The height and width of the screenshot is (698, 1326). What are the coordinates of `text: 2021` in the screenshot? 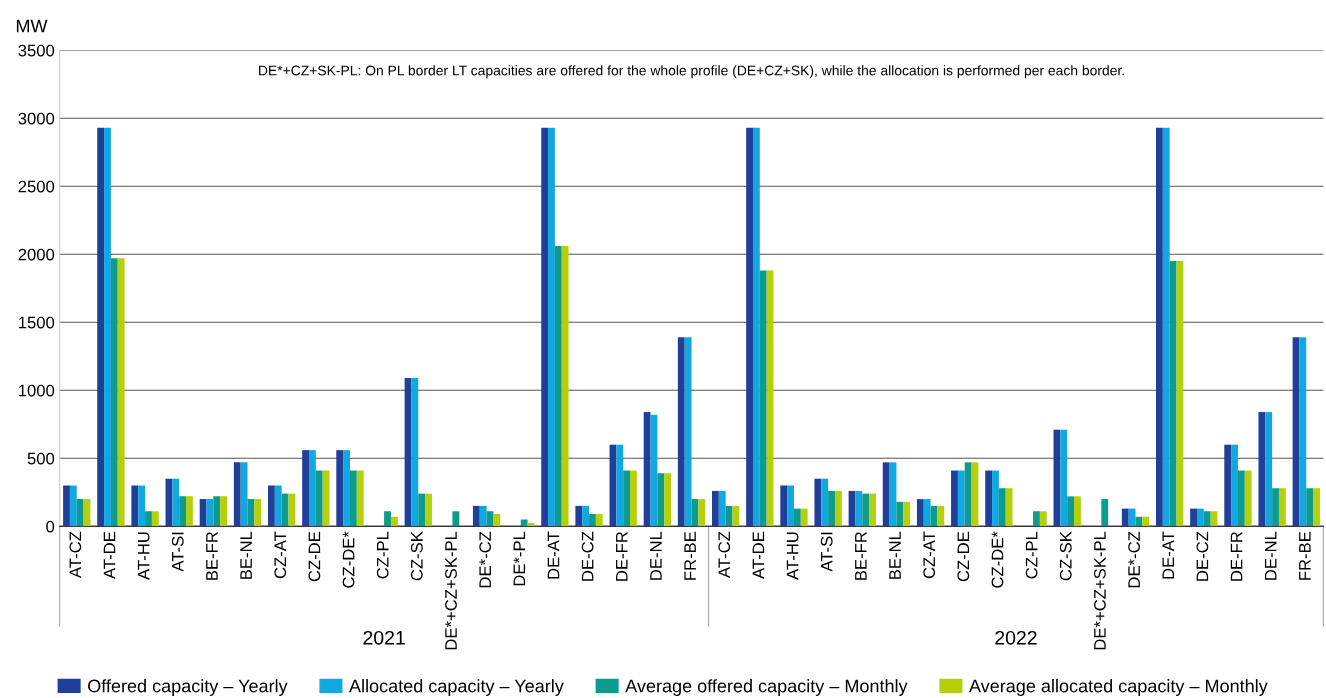 It's located at (384, 637).